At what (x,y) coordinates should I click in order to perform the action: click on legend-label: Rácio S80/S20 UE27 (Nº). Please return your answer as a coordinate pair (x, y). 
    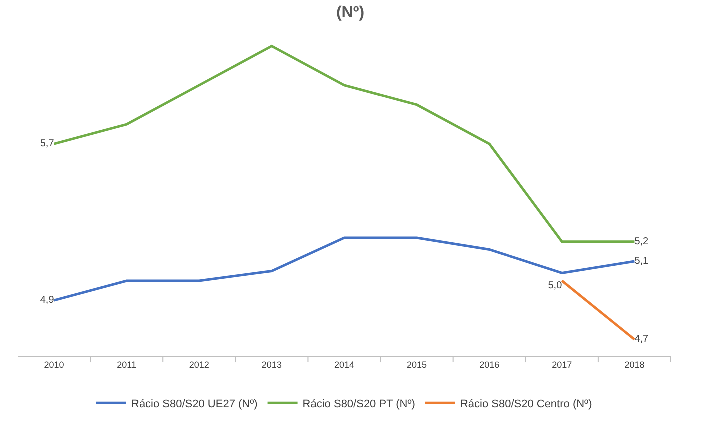
    Looking at the image, I should click on (195, 404).